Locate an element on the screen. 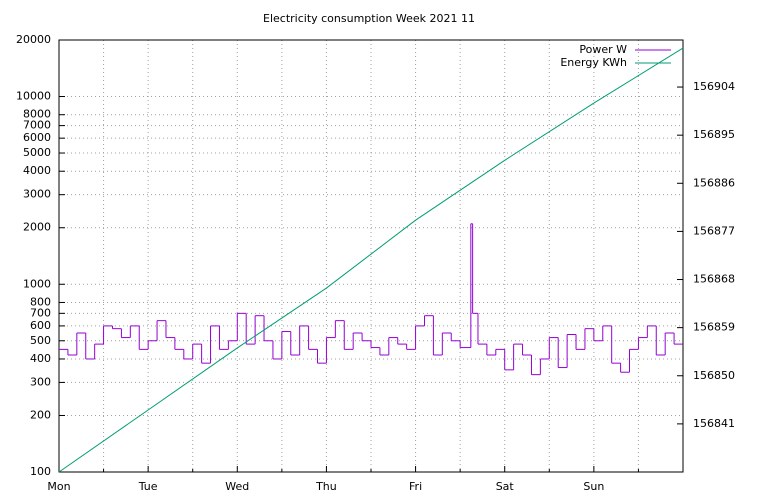 This screenshot has width=768, height=500. x-tick-label: Mon is located at coordinates (58, 486).